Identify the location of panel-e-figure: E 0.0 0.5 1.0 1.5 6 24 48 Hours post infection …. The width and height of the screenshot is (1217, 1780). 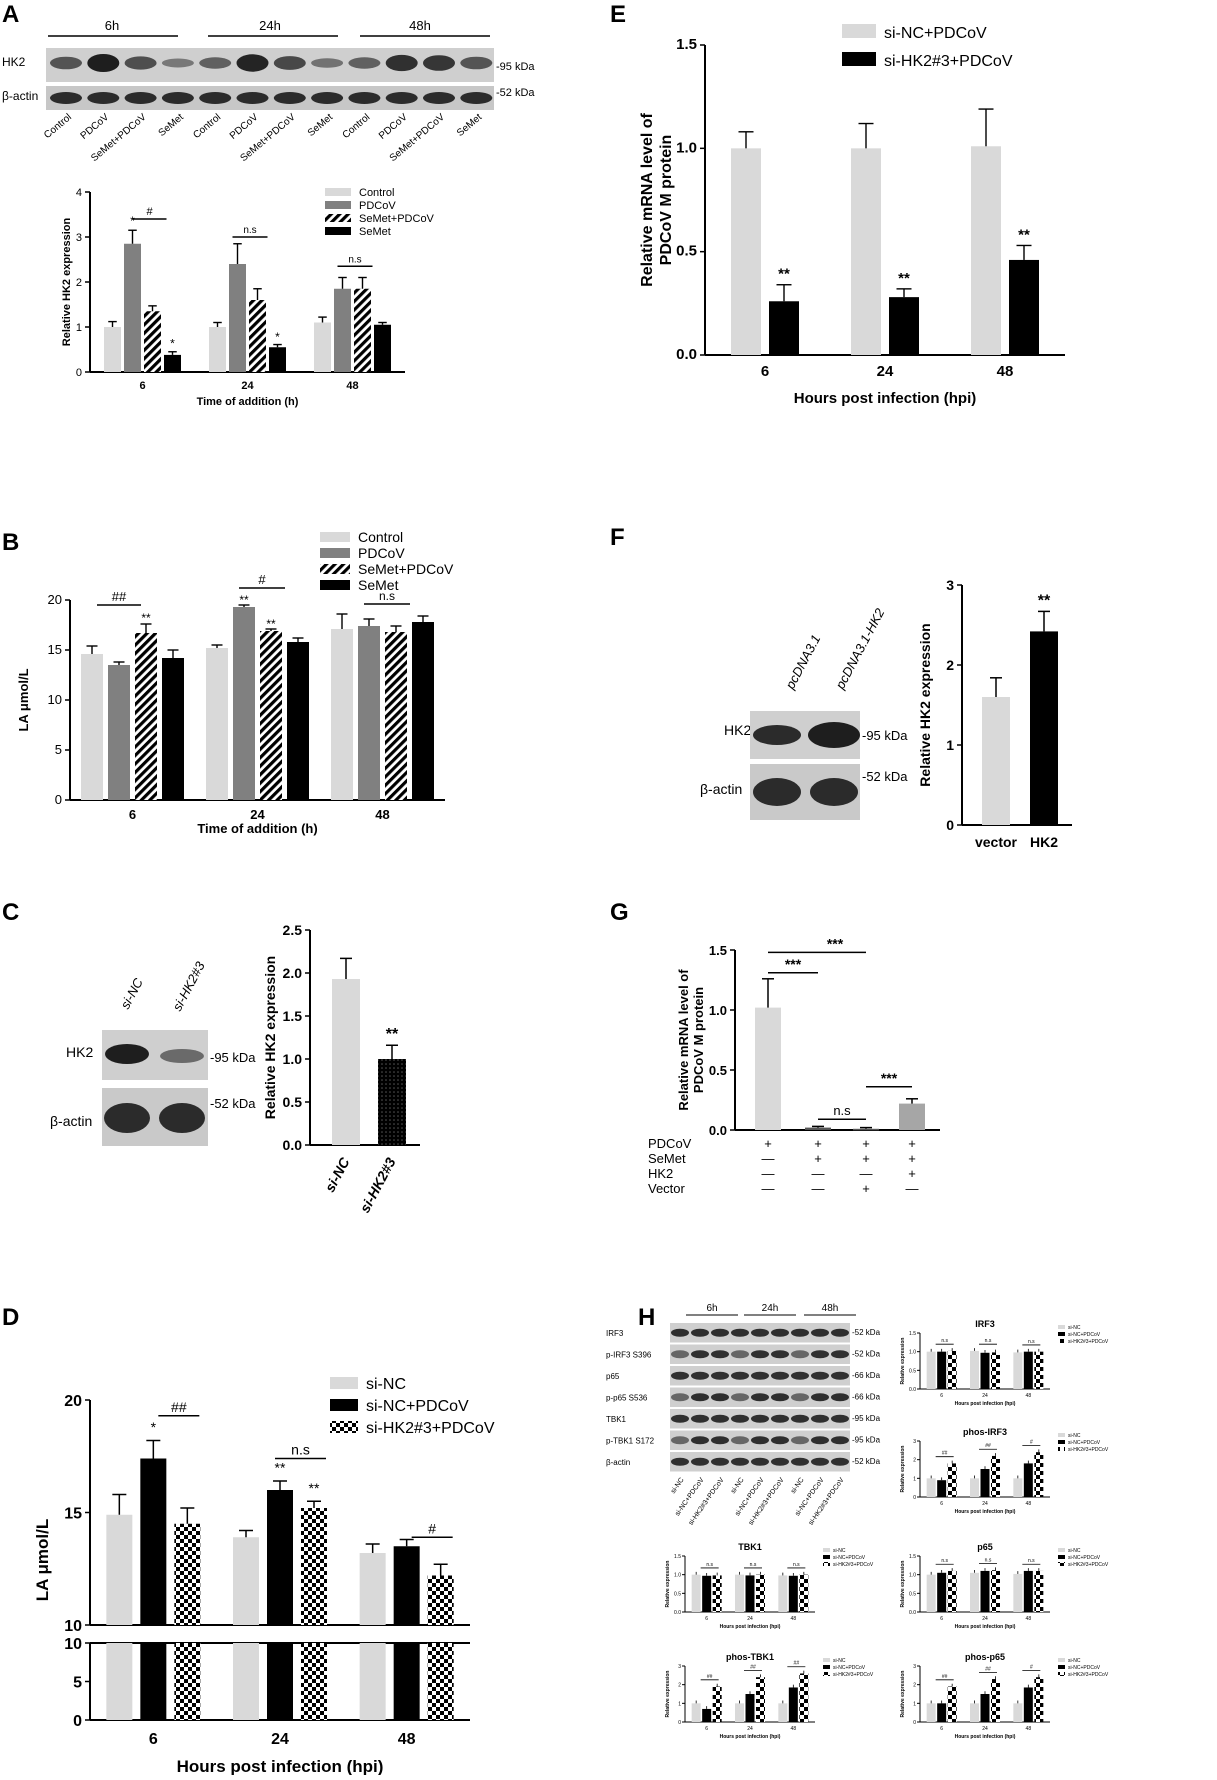
(837, 204).